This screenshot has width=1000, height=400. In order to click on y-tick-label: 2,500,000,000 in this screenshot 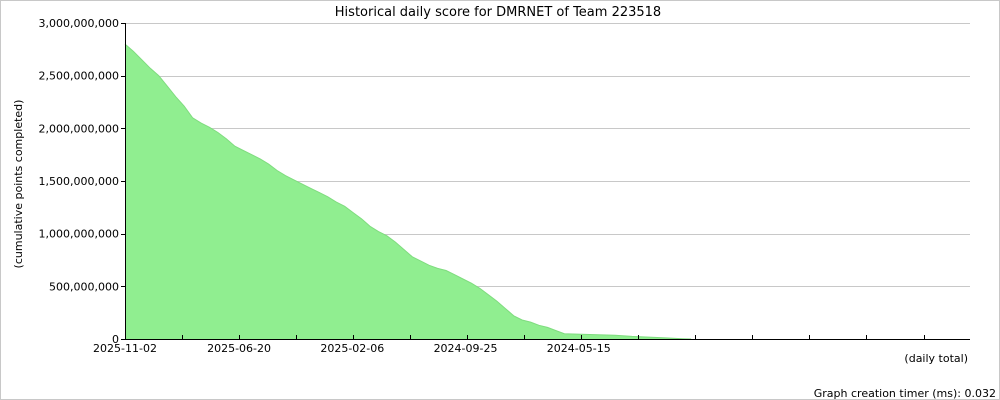, I will do `click(79, 76)`.